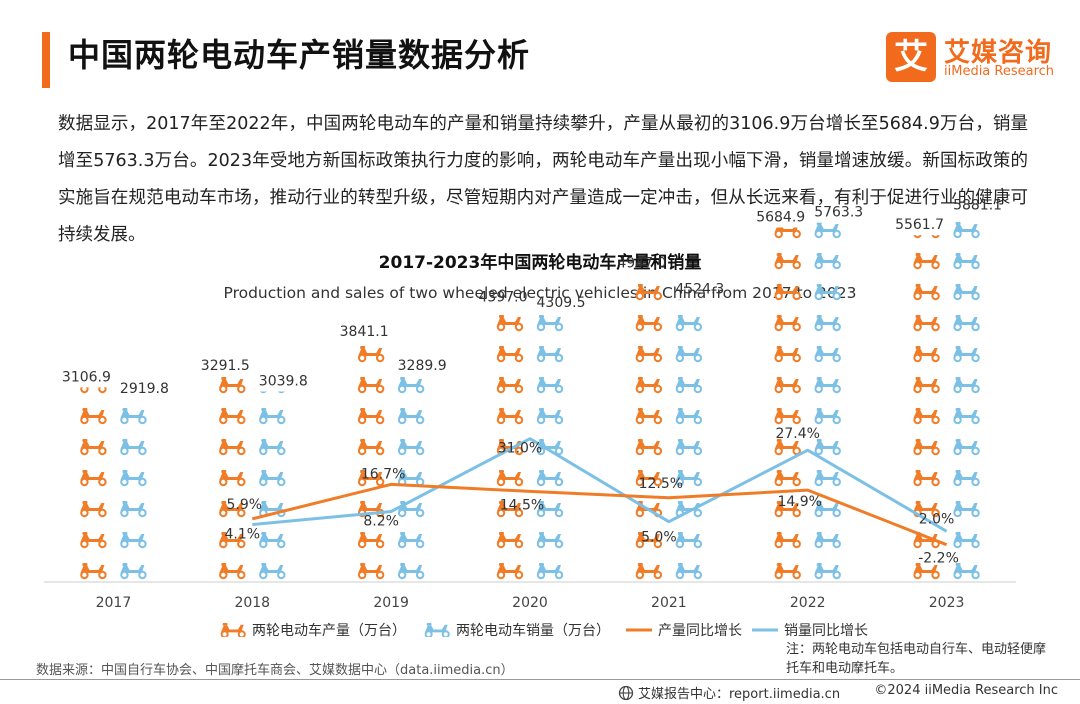 This screenshot has width=1080, height=704. I want to click on sales-value-label-2021: 4524.3, so click(699, 289).